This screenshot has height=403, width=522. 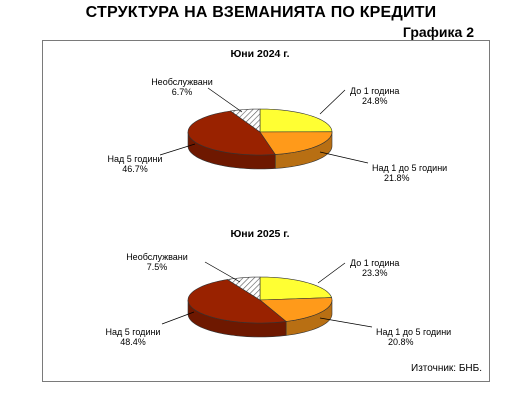 I want to click on slice-value-1-to-5-years: 20.8%, so click(x=401, y=342).